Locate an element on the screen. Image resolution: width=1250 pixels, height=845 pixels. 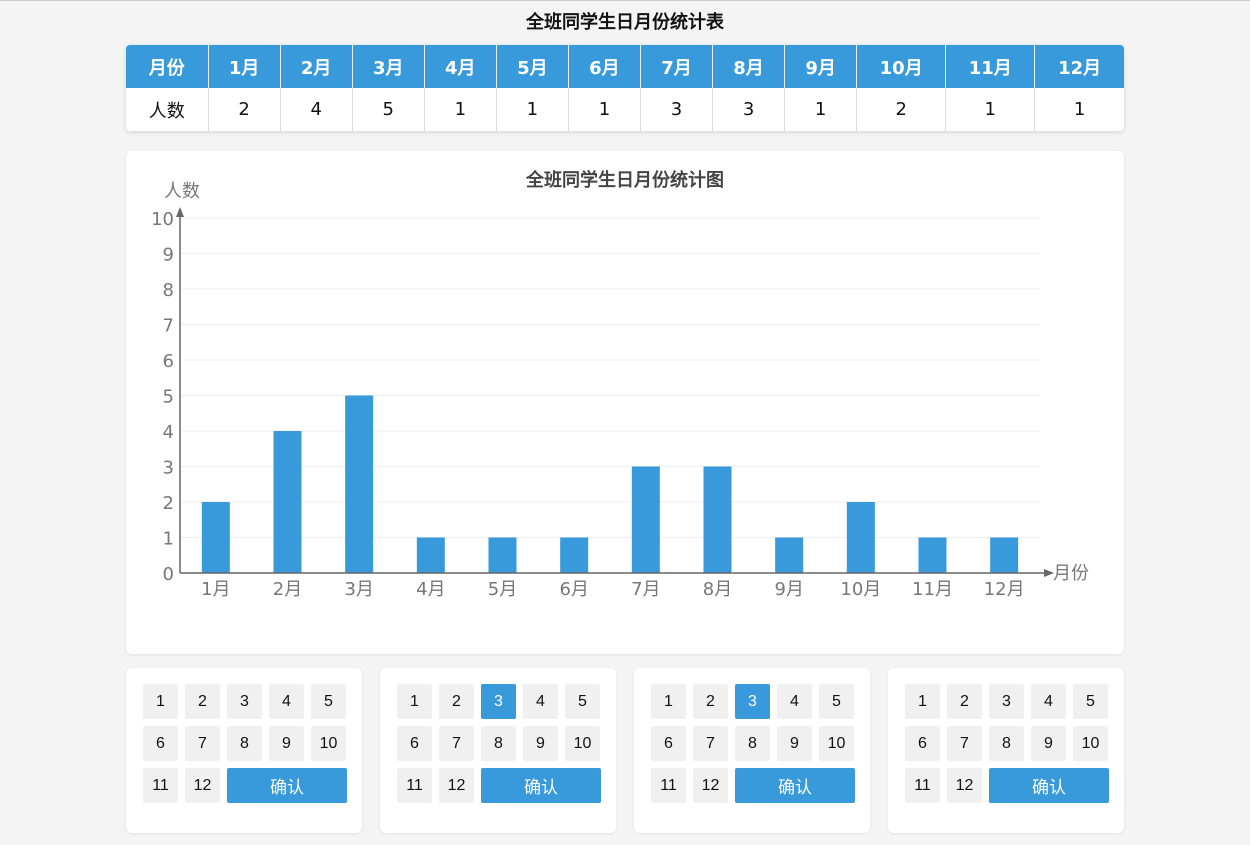
header-cell: 6月 is located at coordinates (604, 66).